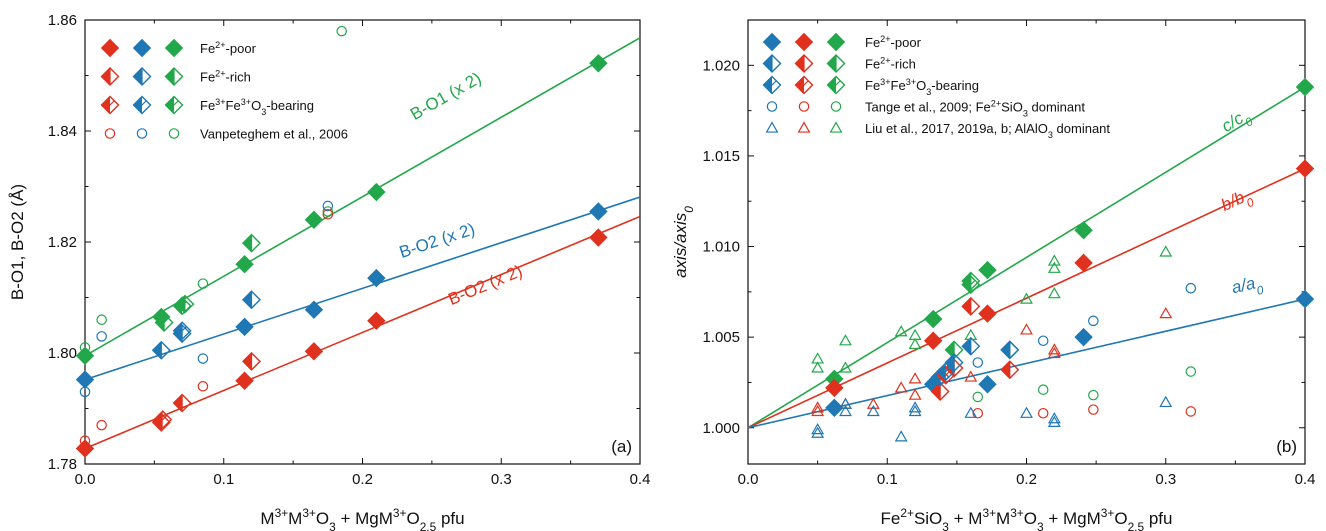  What do you see at coordinates (1084, 384) in the screenshot?
I see `series-green-circle-open` at bounding box center [1084, 384].